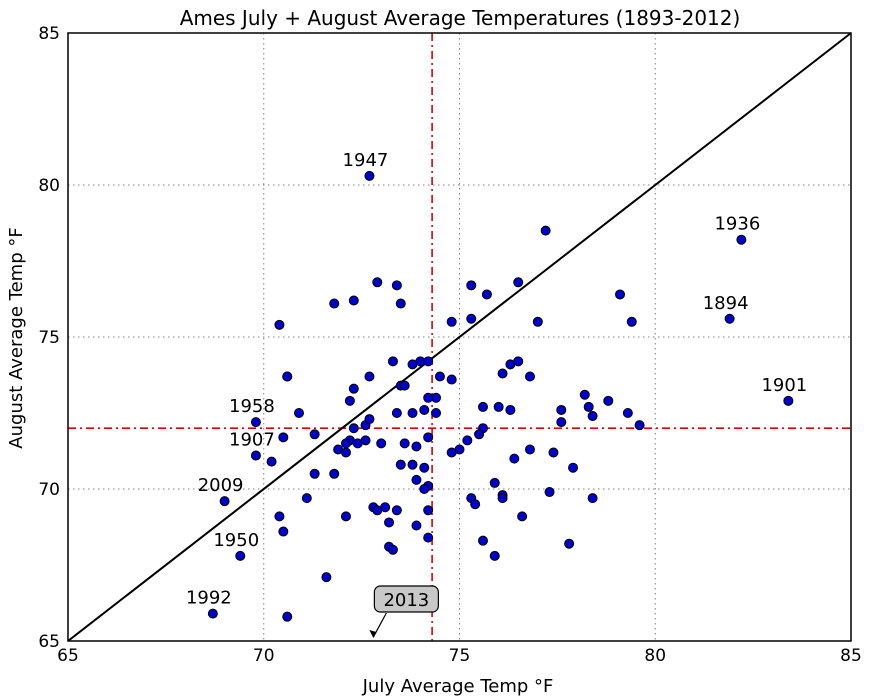  What do you see at coordinates (784, 385) in the screenshot?
I see `point-label-1901: 1901` at bounding box center [784, 385].